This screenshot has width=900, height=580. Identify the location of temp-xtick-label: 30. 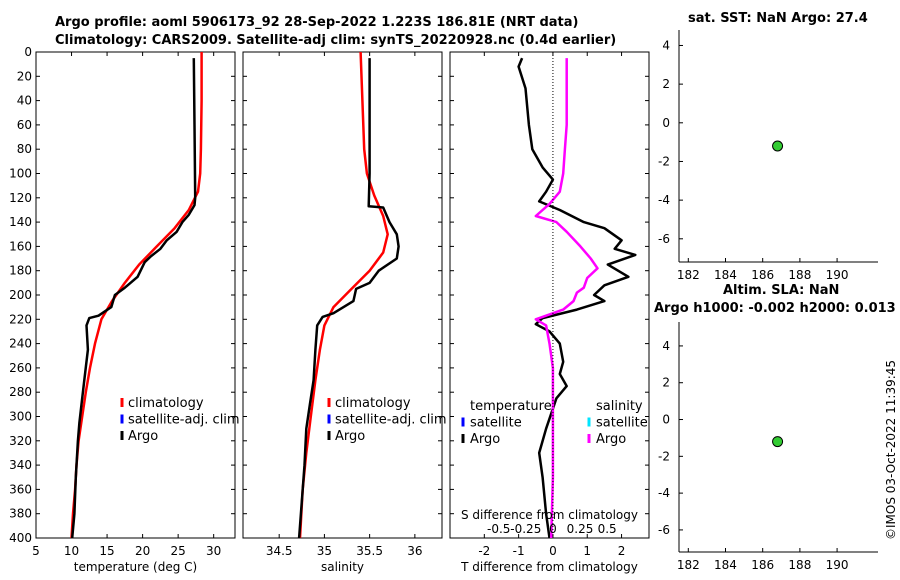
(213, 551).